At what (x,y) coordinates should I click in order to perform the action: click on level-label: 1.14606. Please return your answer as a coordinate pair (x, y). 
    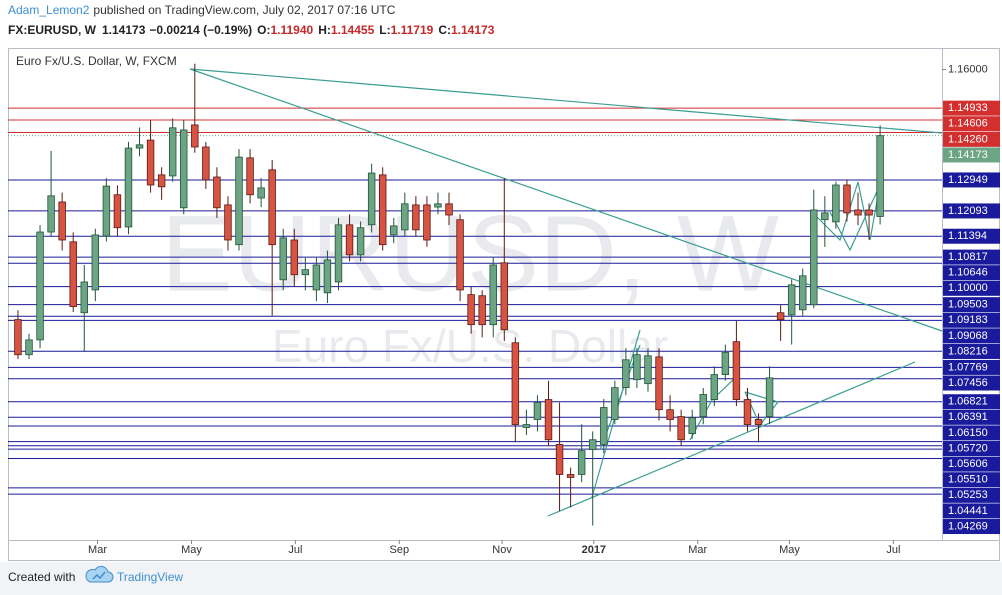
    Looking at the image, I should click on (968, 124).